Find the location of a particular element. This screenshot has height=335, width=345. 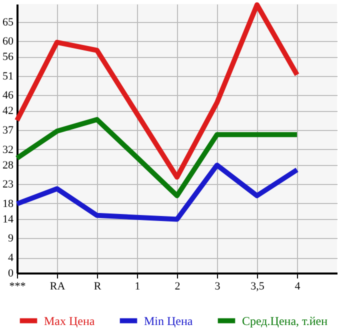

y-tick-label: 46 is located at coordinates (8, 96).